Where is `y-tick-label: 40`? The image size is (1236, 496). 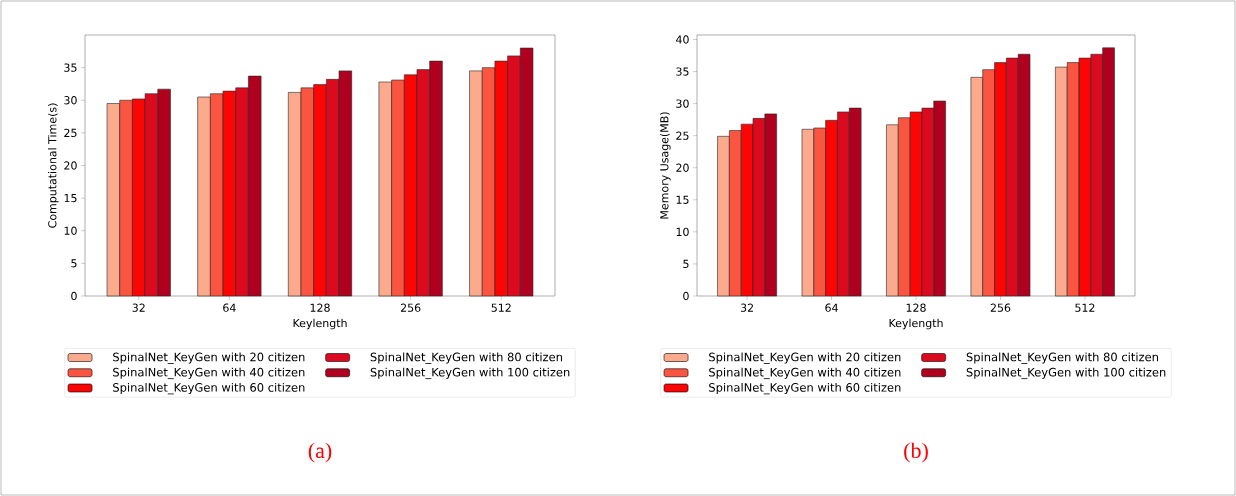
y-tick-label: 40 is located at coordinates (682, 39).